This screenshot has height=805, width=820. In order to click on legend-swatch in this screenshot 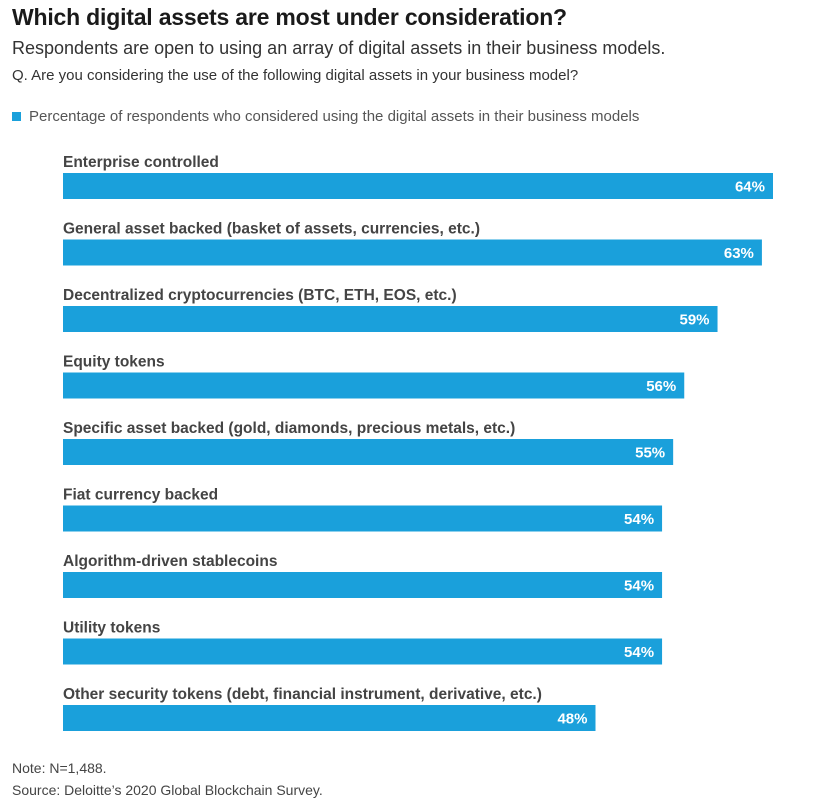, I will do `click(16, 116)`.